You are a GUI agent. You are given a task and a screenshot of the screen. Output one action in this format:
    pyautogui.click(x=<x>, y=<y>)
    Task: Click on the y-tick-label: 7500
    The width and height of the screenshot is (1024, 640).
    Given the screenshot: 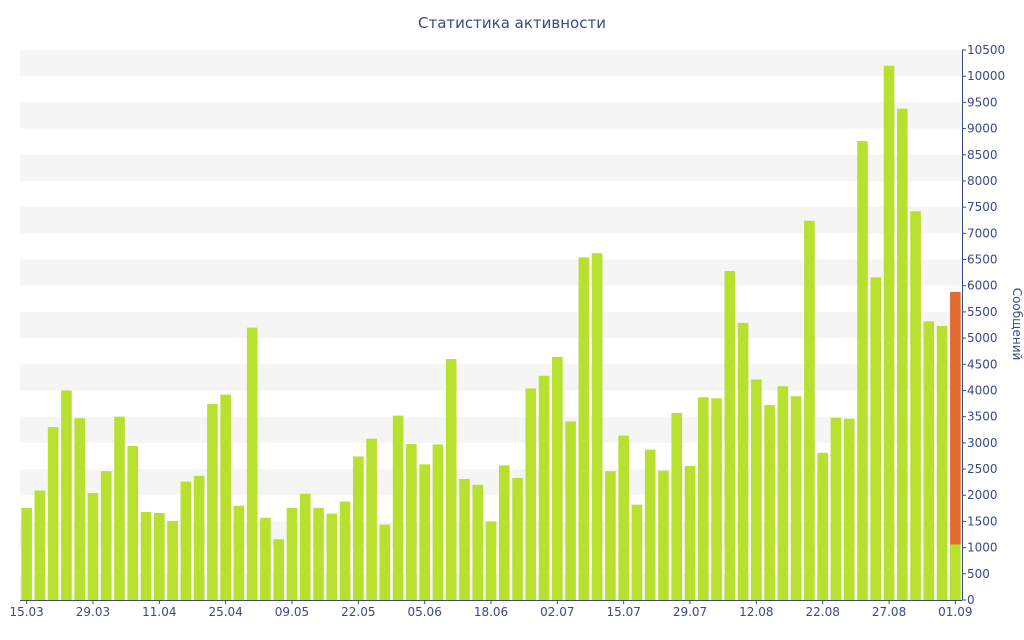 What is the action you would take?
    pyautogui.click(x=982, y=207)
    